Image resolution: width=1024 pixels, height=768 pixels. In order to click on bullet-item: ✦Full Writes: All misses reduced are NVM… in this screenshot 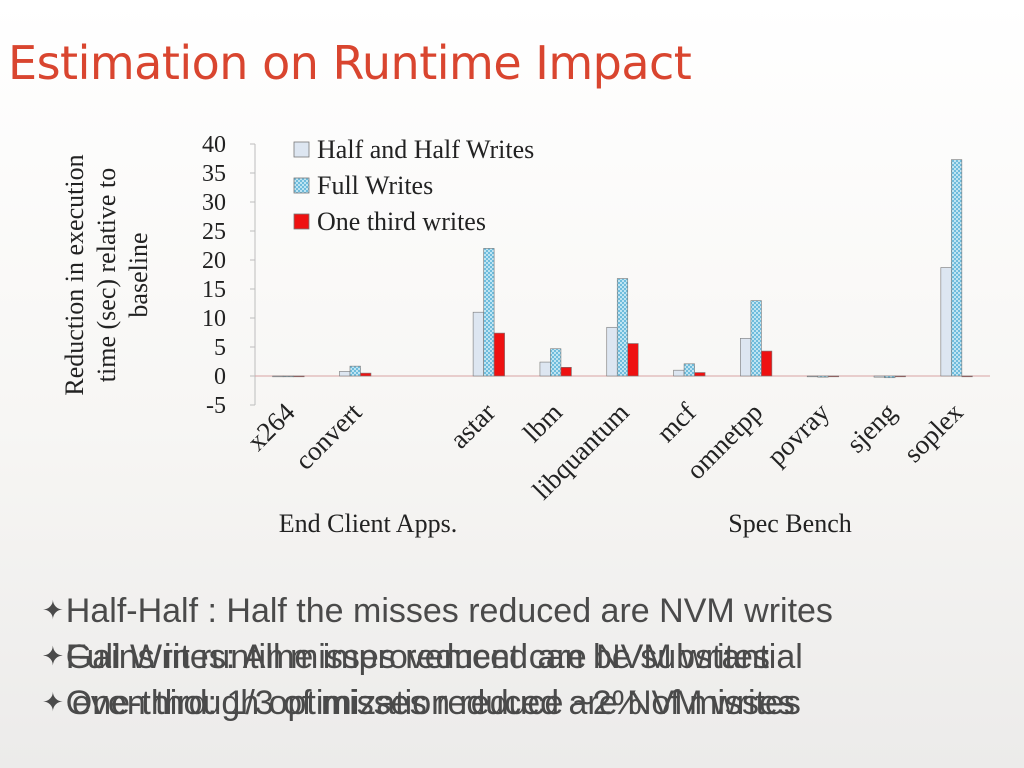, I will do `click(406, 657)`.